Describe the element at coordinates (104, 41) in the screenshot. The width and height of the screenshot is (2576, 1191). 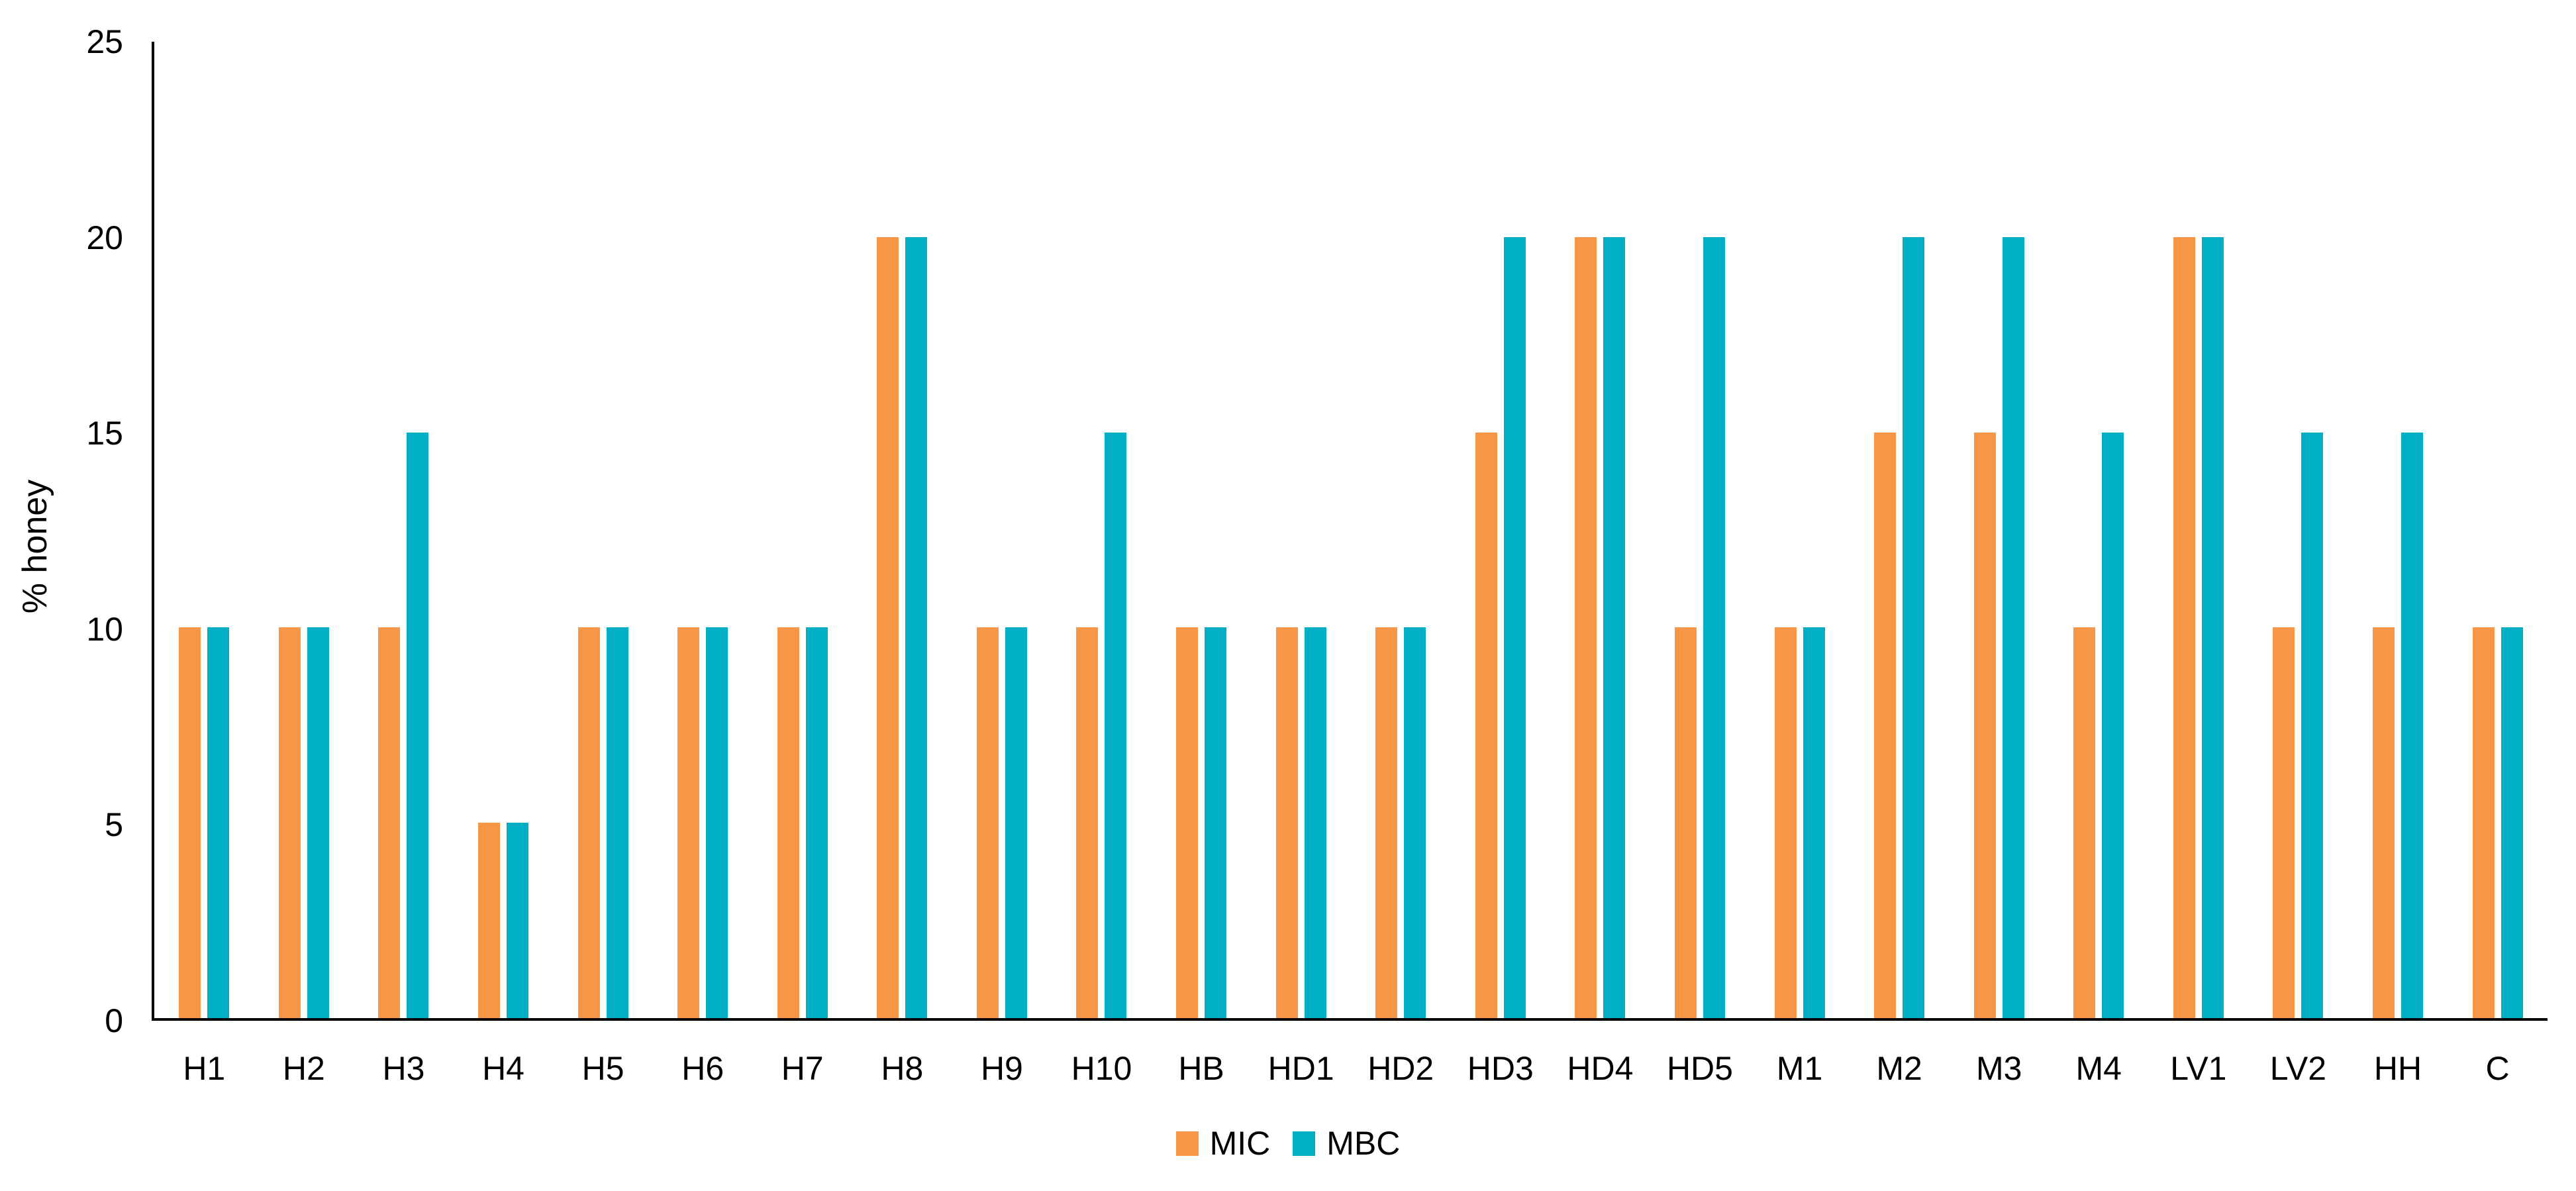
I see `y-axis-tick-label: 25` at that location.